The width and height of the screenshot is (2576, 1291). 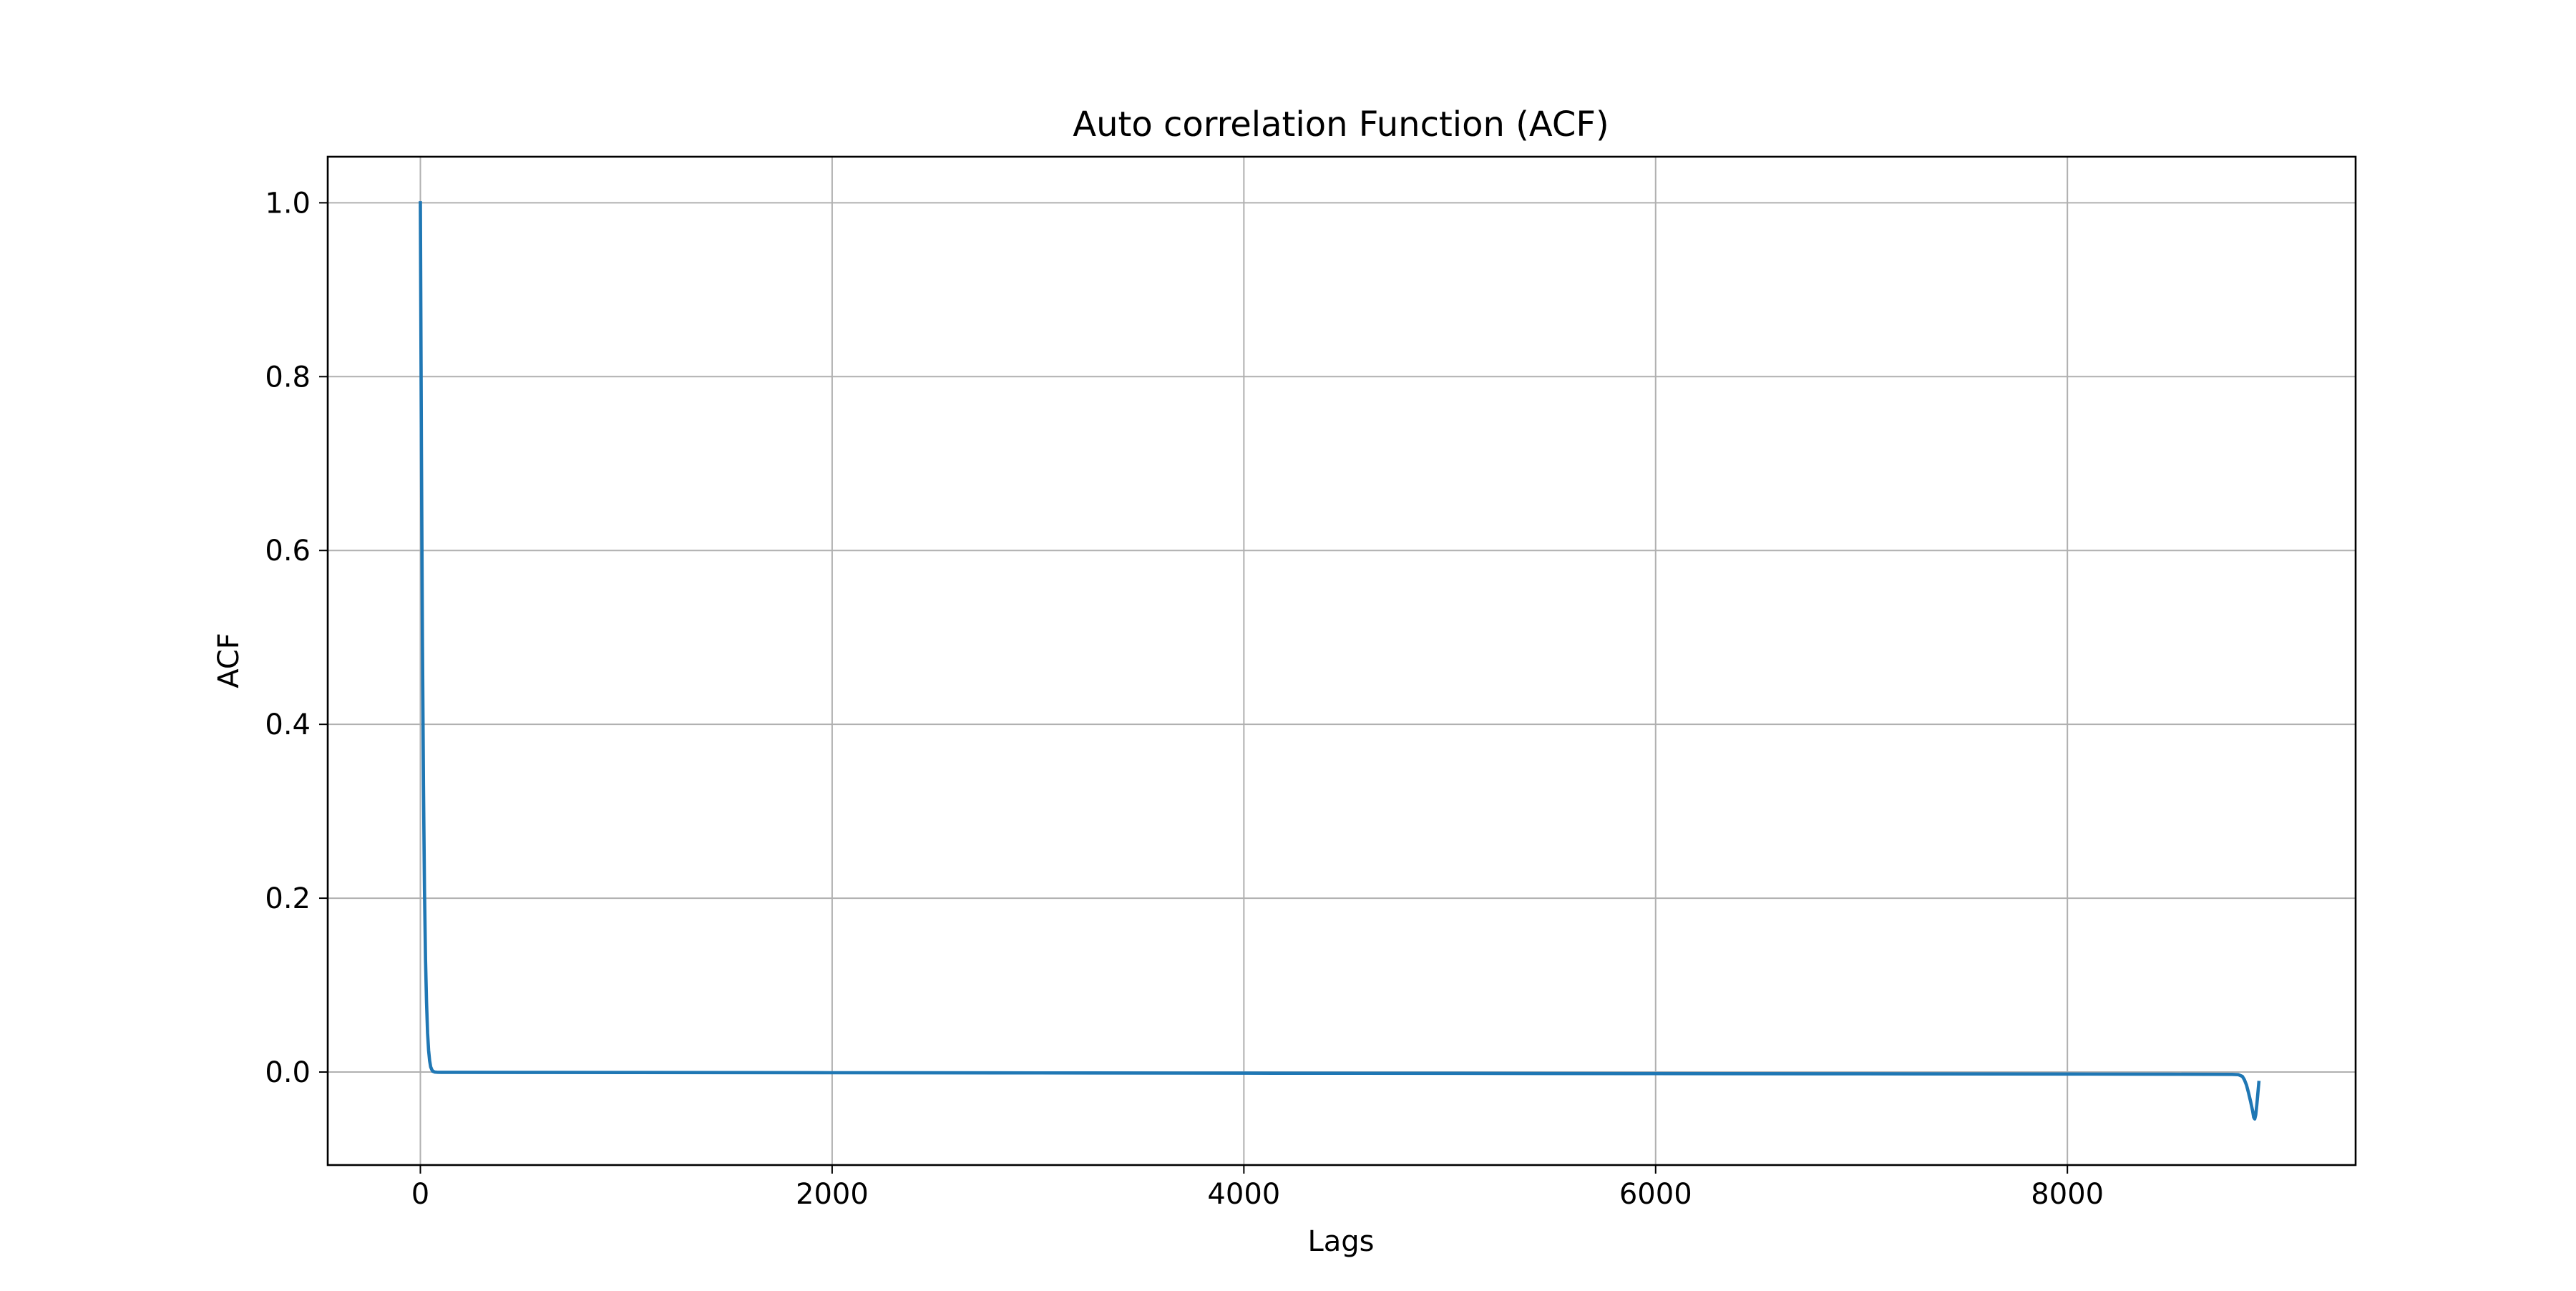 I want to click on y-tick-label: 0.4, so click(x=288, y=724).